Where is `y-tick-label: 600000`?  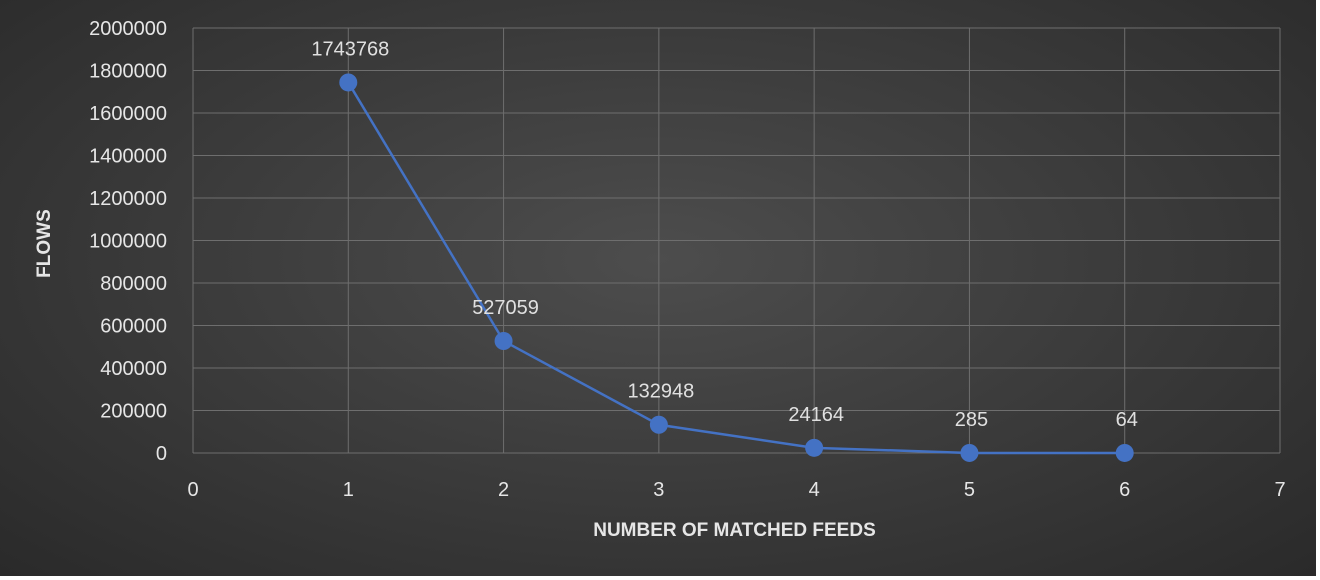 y-tick-label: 600000 is located at coordinates (133, 327).